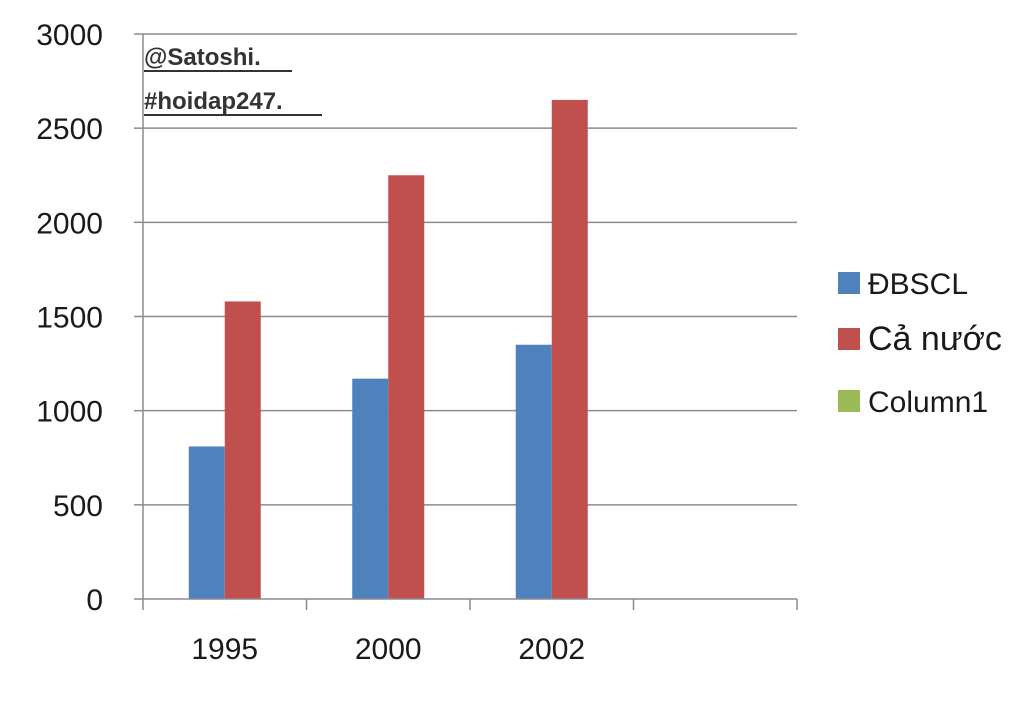  I want to click on x-tick-label: 2002, so click(551, 649).